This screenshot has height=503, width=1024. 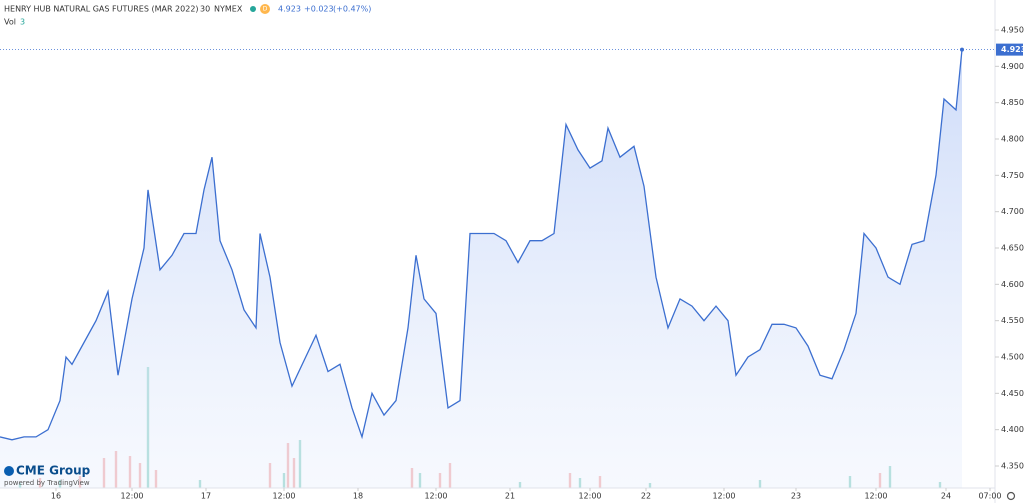 I want to click on last-price-box, so click(x=1009, y=49).